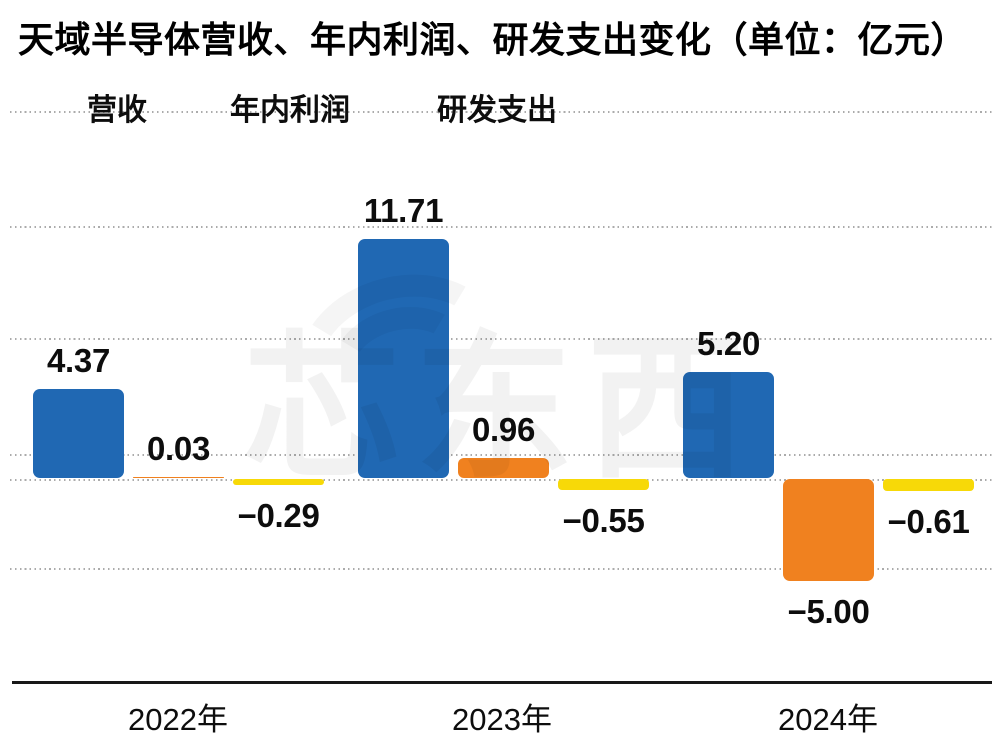 The height and width of the screenshot is (754, 1000). What do you see at coordinates (178, 477) in the screenshot?
I see `bar-profit-2022` at bounding box center [178, 477].